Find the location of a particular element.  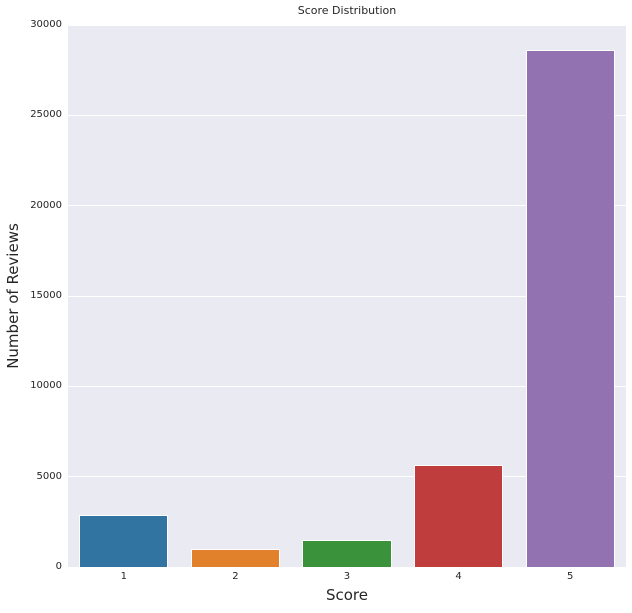

y-tick-label: 5000 is located at coordinates (49, 476).